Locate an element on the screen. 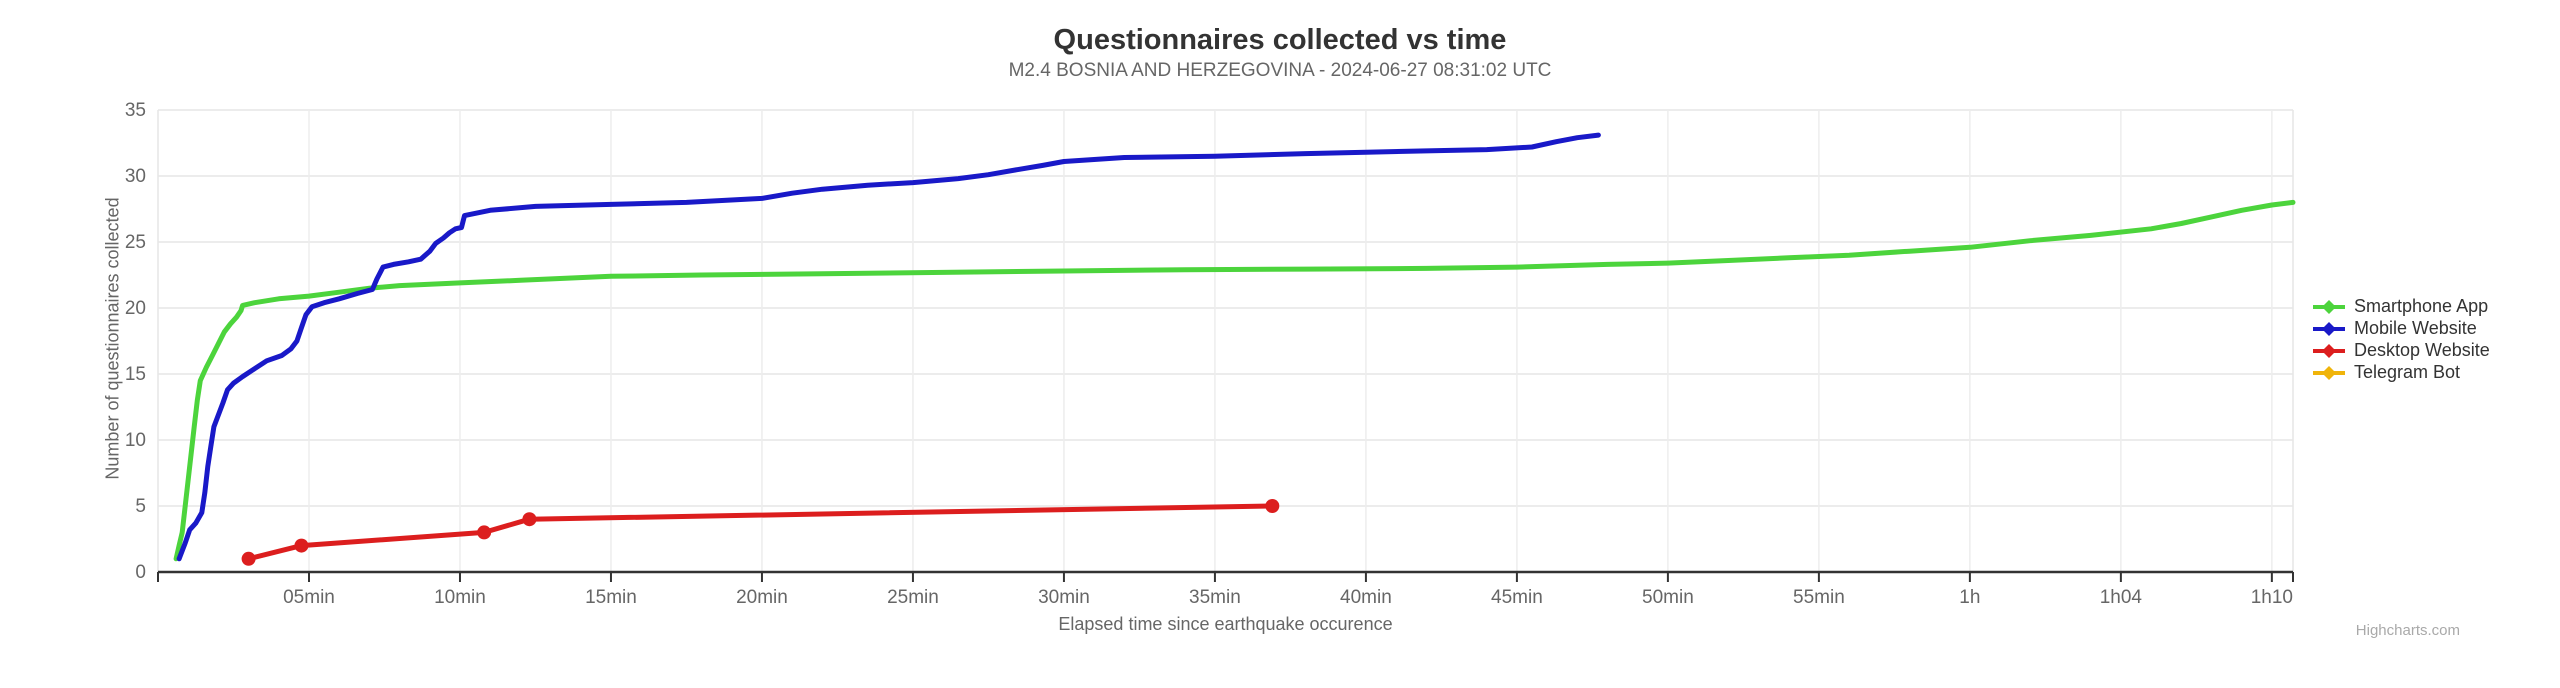  highcharts-credit-link: Highcharts.com is located at coordinates (2407, 630).